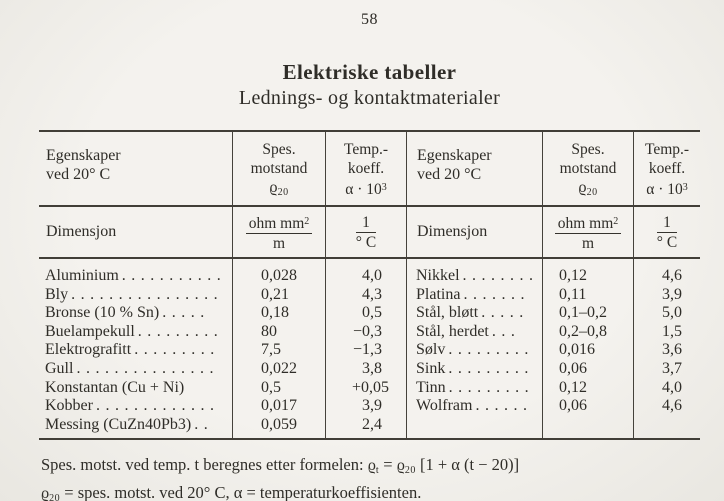  I want to click on dimension-label-left: Dimensjon, so click(136, 232).